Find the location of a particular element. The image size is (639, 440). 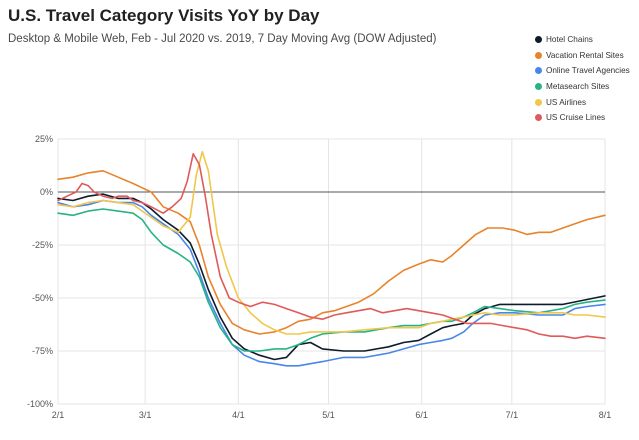

y-tick-label: -50% is located at coordinates (42, 298).